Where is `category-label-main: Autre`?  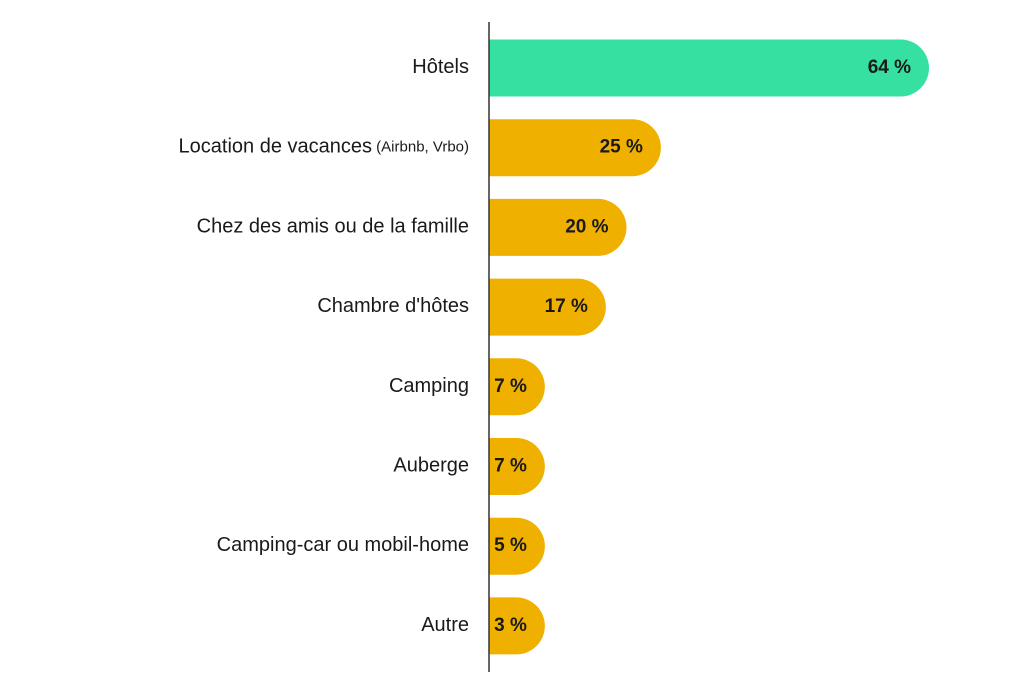
category-label-main: Autre is located at coordinates (445, 625).